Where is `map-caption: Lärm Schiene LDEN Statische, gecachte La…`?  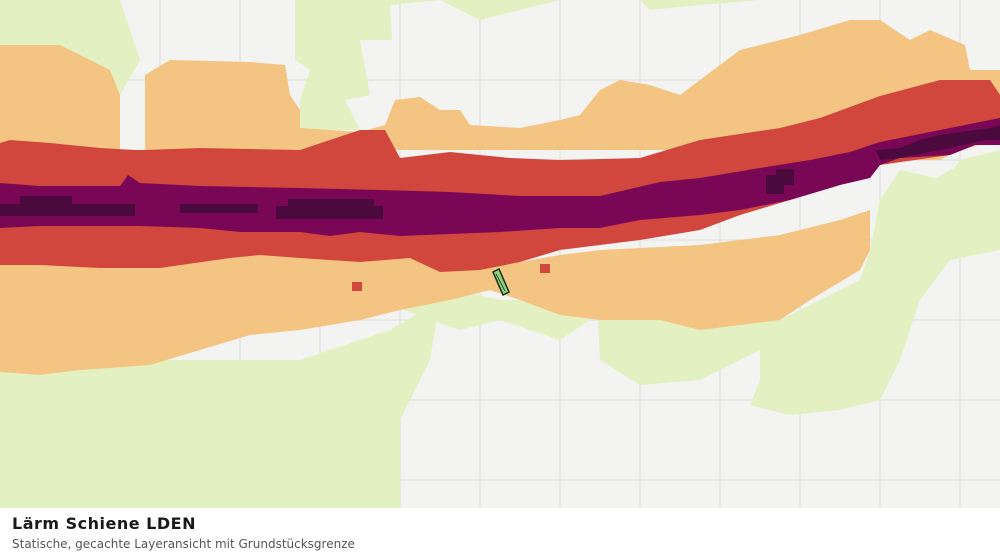
map-caption: Lärm Schiene LDEN Statische, gecachte La… is located at coordinates (500, 534).